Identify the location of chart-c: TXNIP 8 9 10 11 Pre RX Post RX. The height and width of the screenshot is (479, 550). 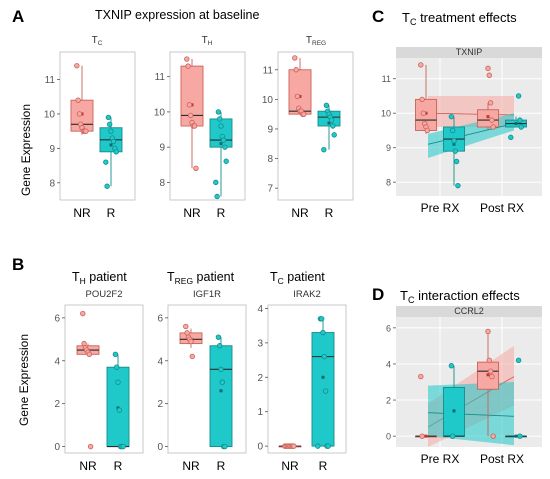
(461, 131).